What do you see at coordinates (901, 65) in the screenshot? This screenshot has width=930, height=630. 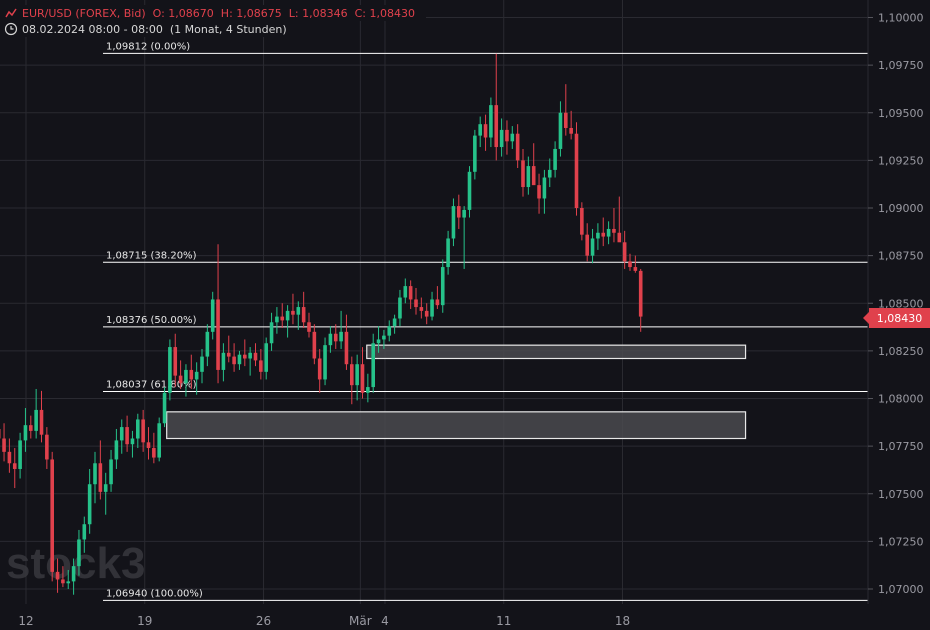 I see `y-tick-label: 1,09750` at bounding box center [901, 65].